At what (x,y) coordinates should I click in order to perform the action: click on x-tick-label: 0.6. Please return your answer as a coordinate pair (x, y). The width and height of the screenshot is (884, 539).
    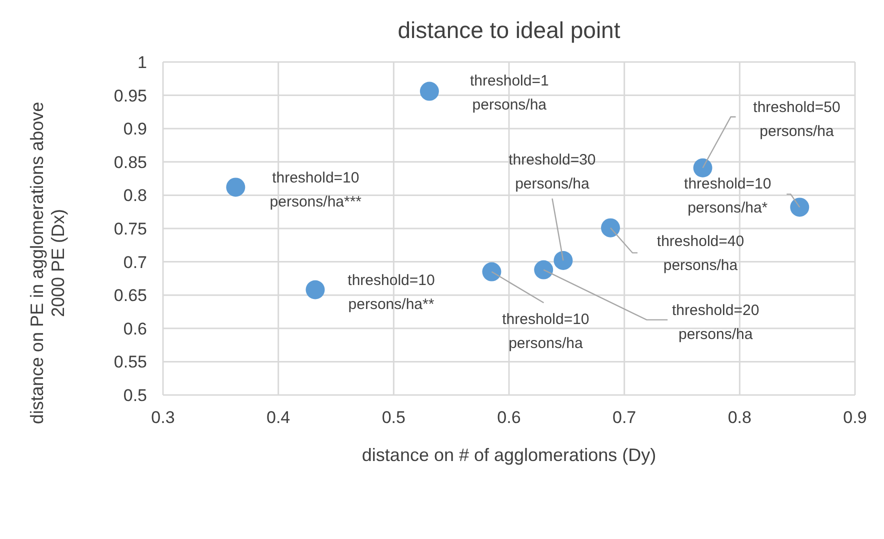
    Looking at the image, I should click on (509, 418).